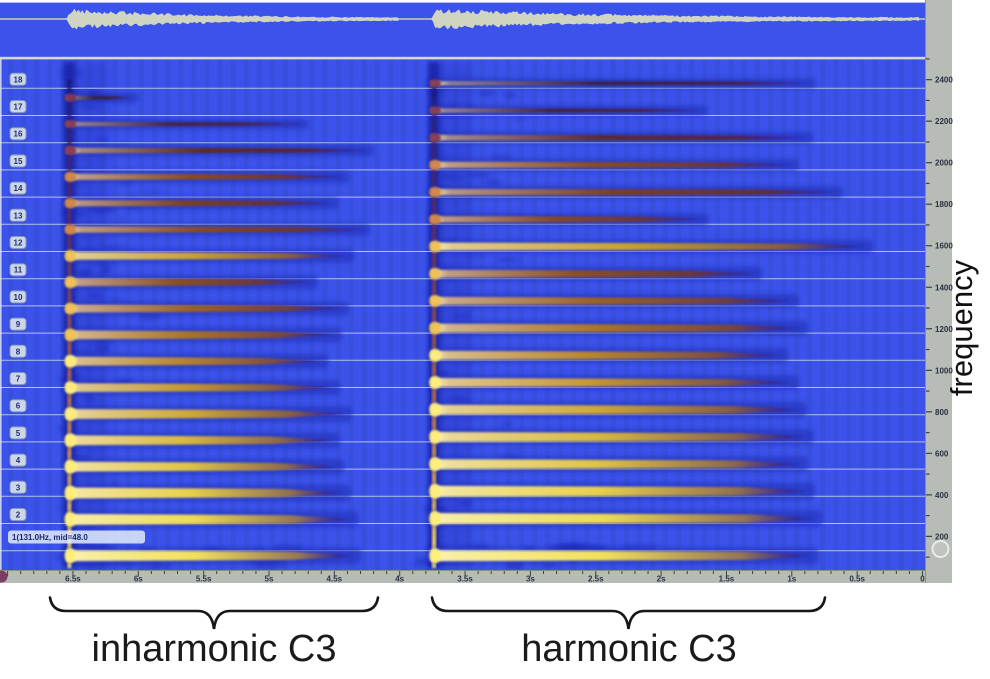 The width and height of the screenshot is (990, 679). Describe the element at coordinates (18, 134) in the screenshot. I see `partial-badge: 16` at that location.